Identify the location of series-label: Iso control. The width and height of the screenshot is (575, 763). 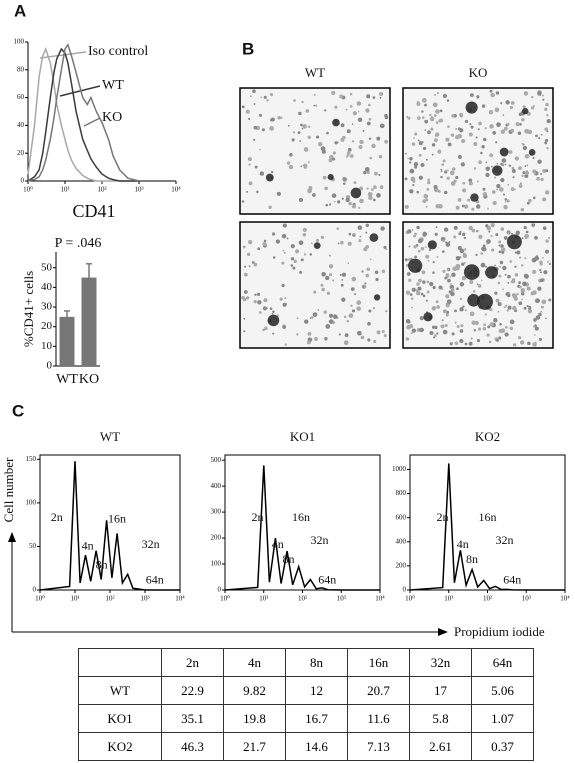
(118, 51).